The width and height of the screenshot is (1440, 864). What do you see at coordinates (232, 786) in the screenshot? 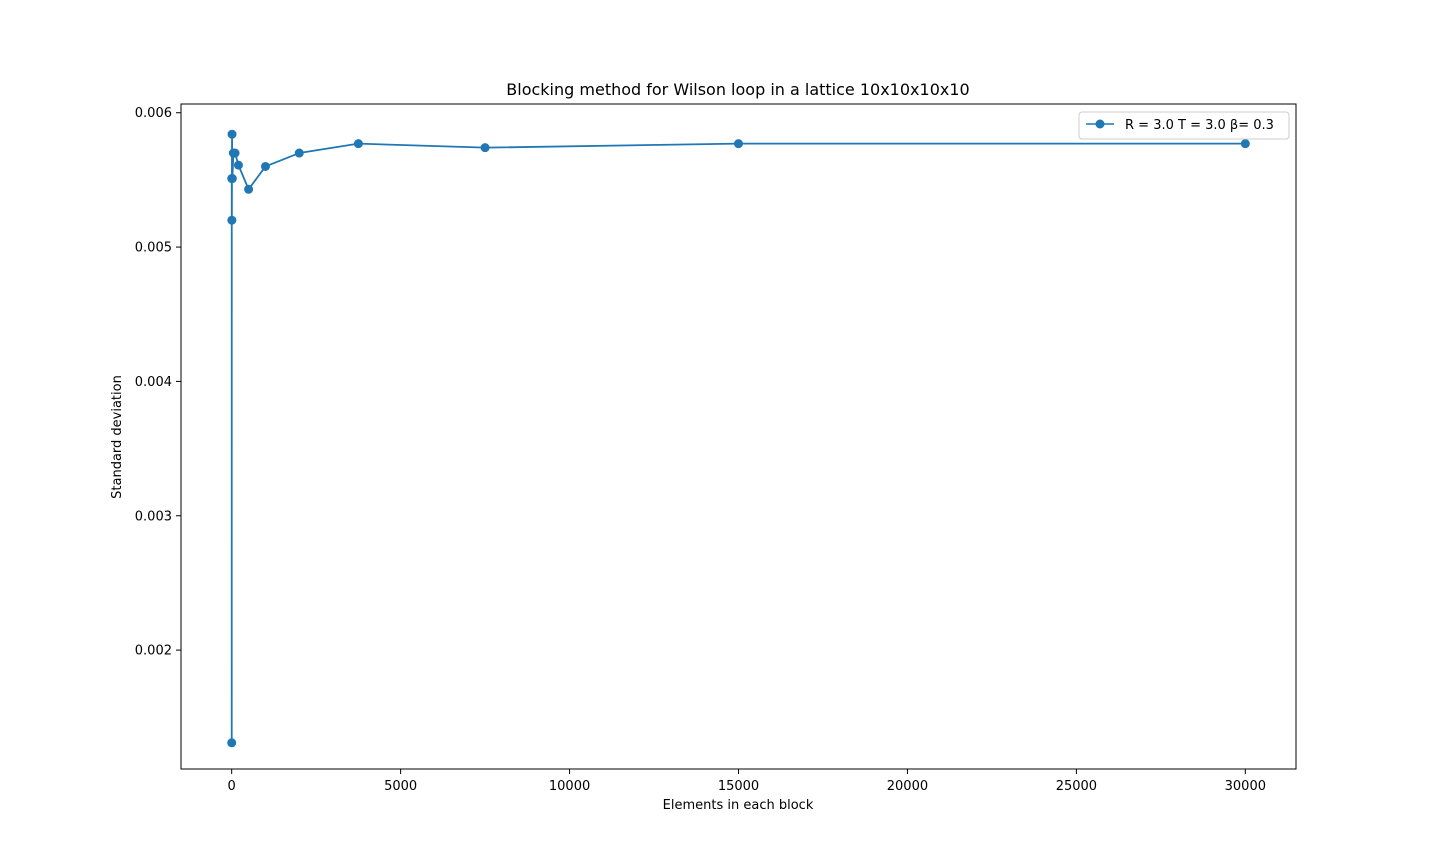
I see `x-tick-label: 0` at bounding box center [232, 786].